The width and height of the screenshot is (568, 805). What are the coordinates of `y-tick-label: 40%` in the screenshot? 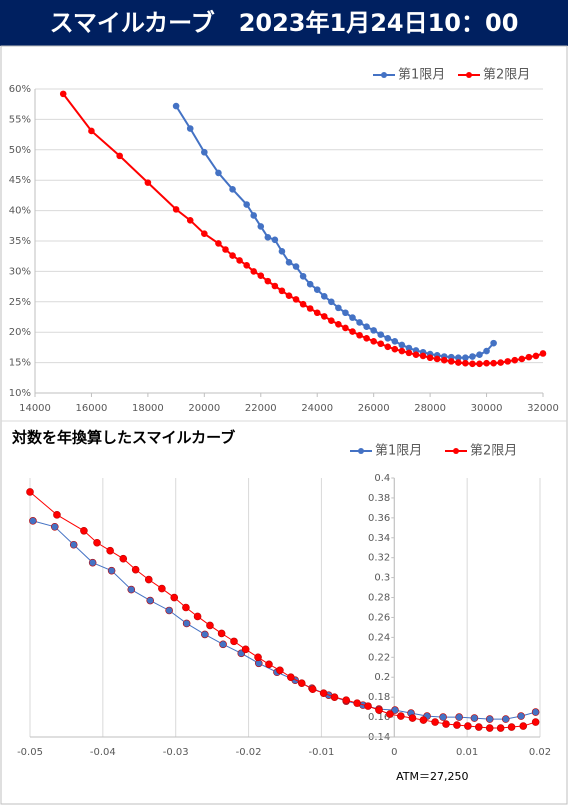 It's located at (20, 211).